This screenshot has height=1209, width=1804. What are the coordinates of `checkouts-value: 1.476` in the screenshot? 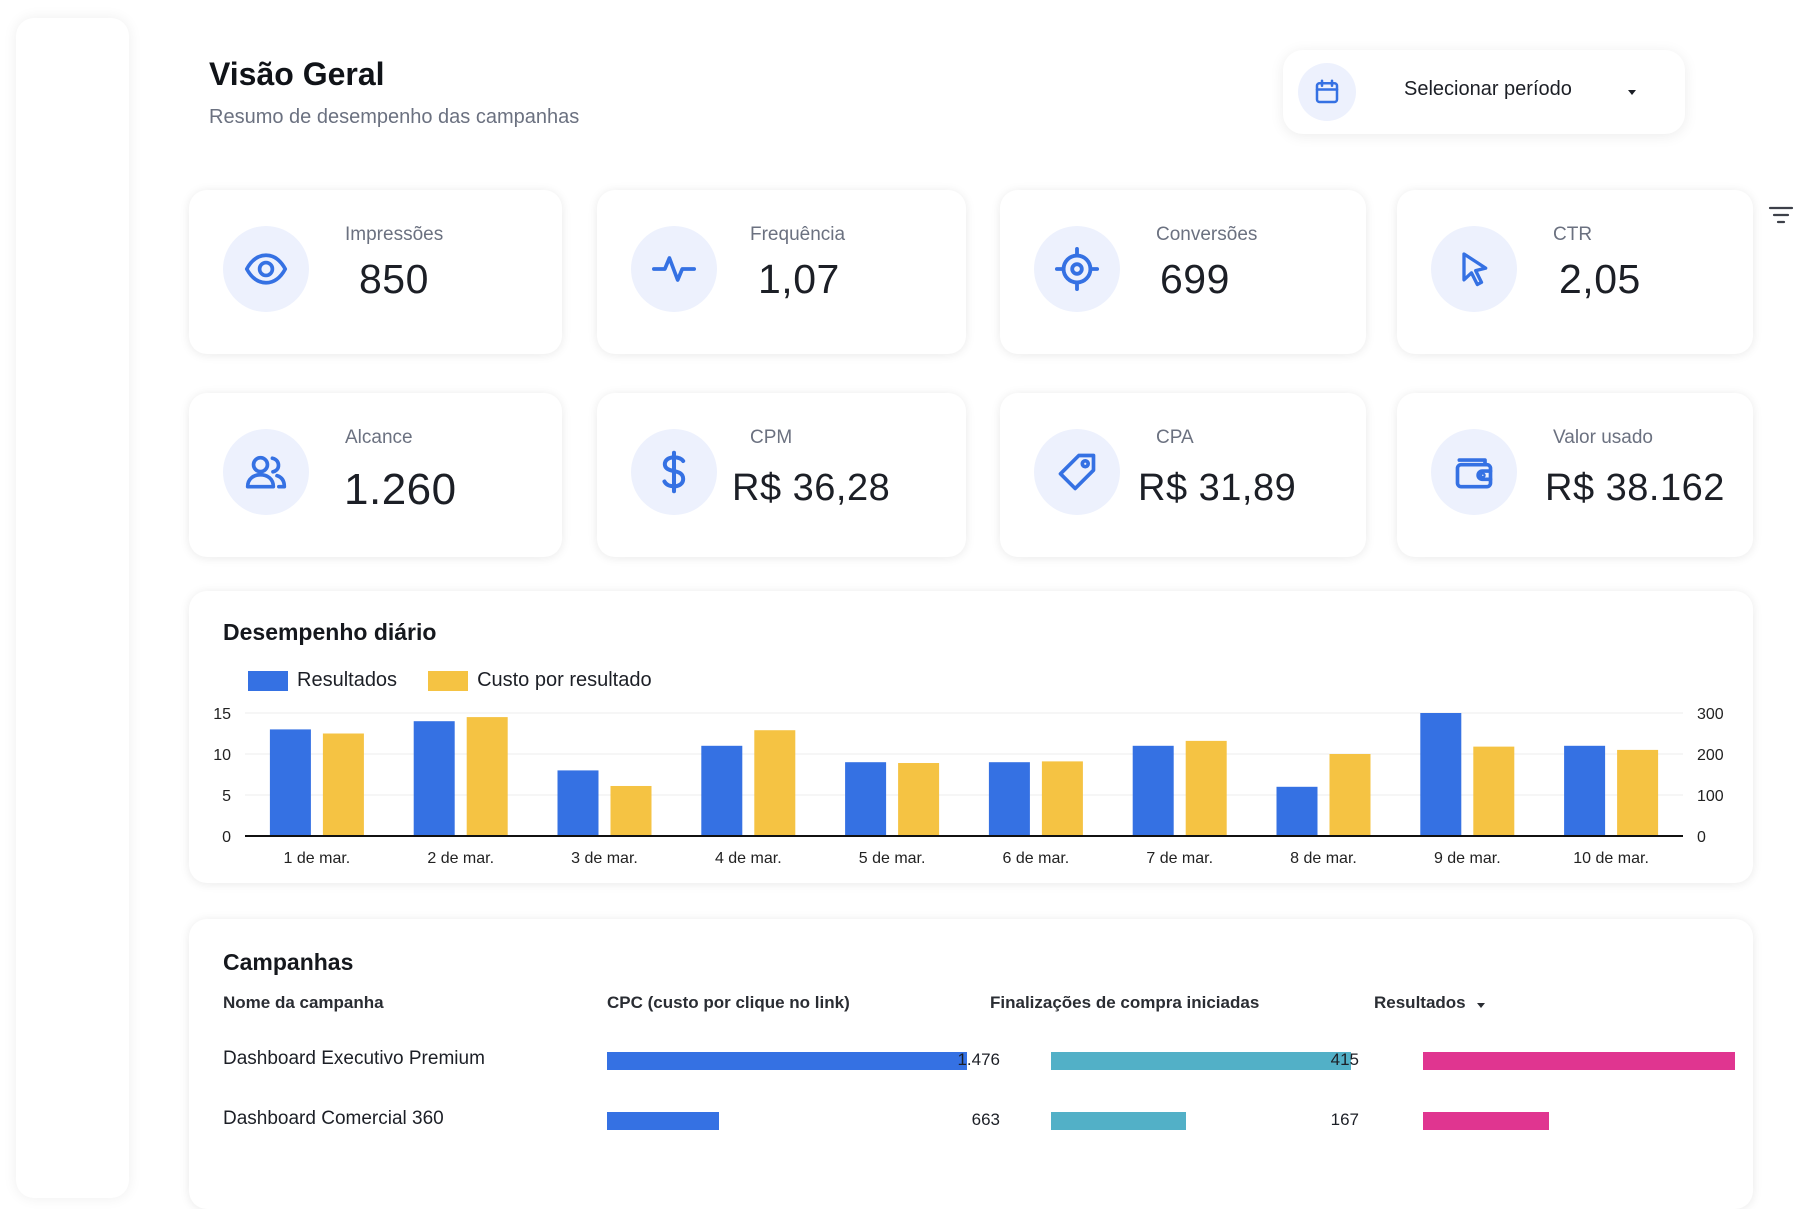 It's located at (978, 1059).